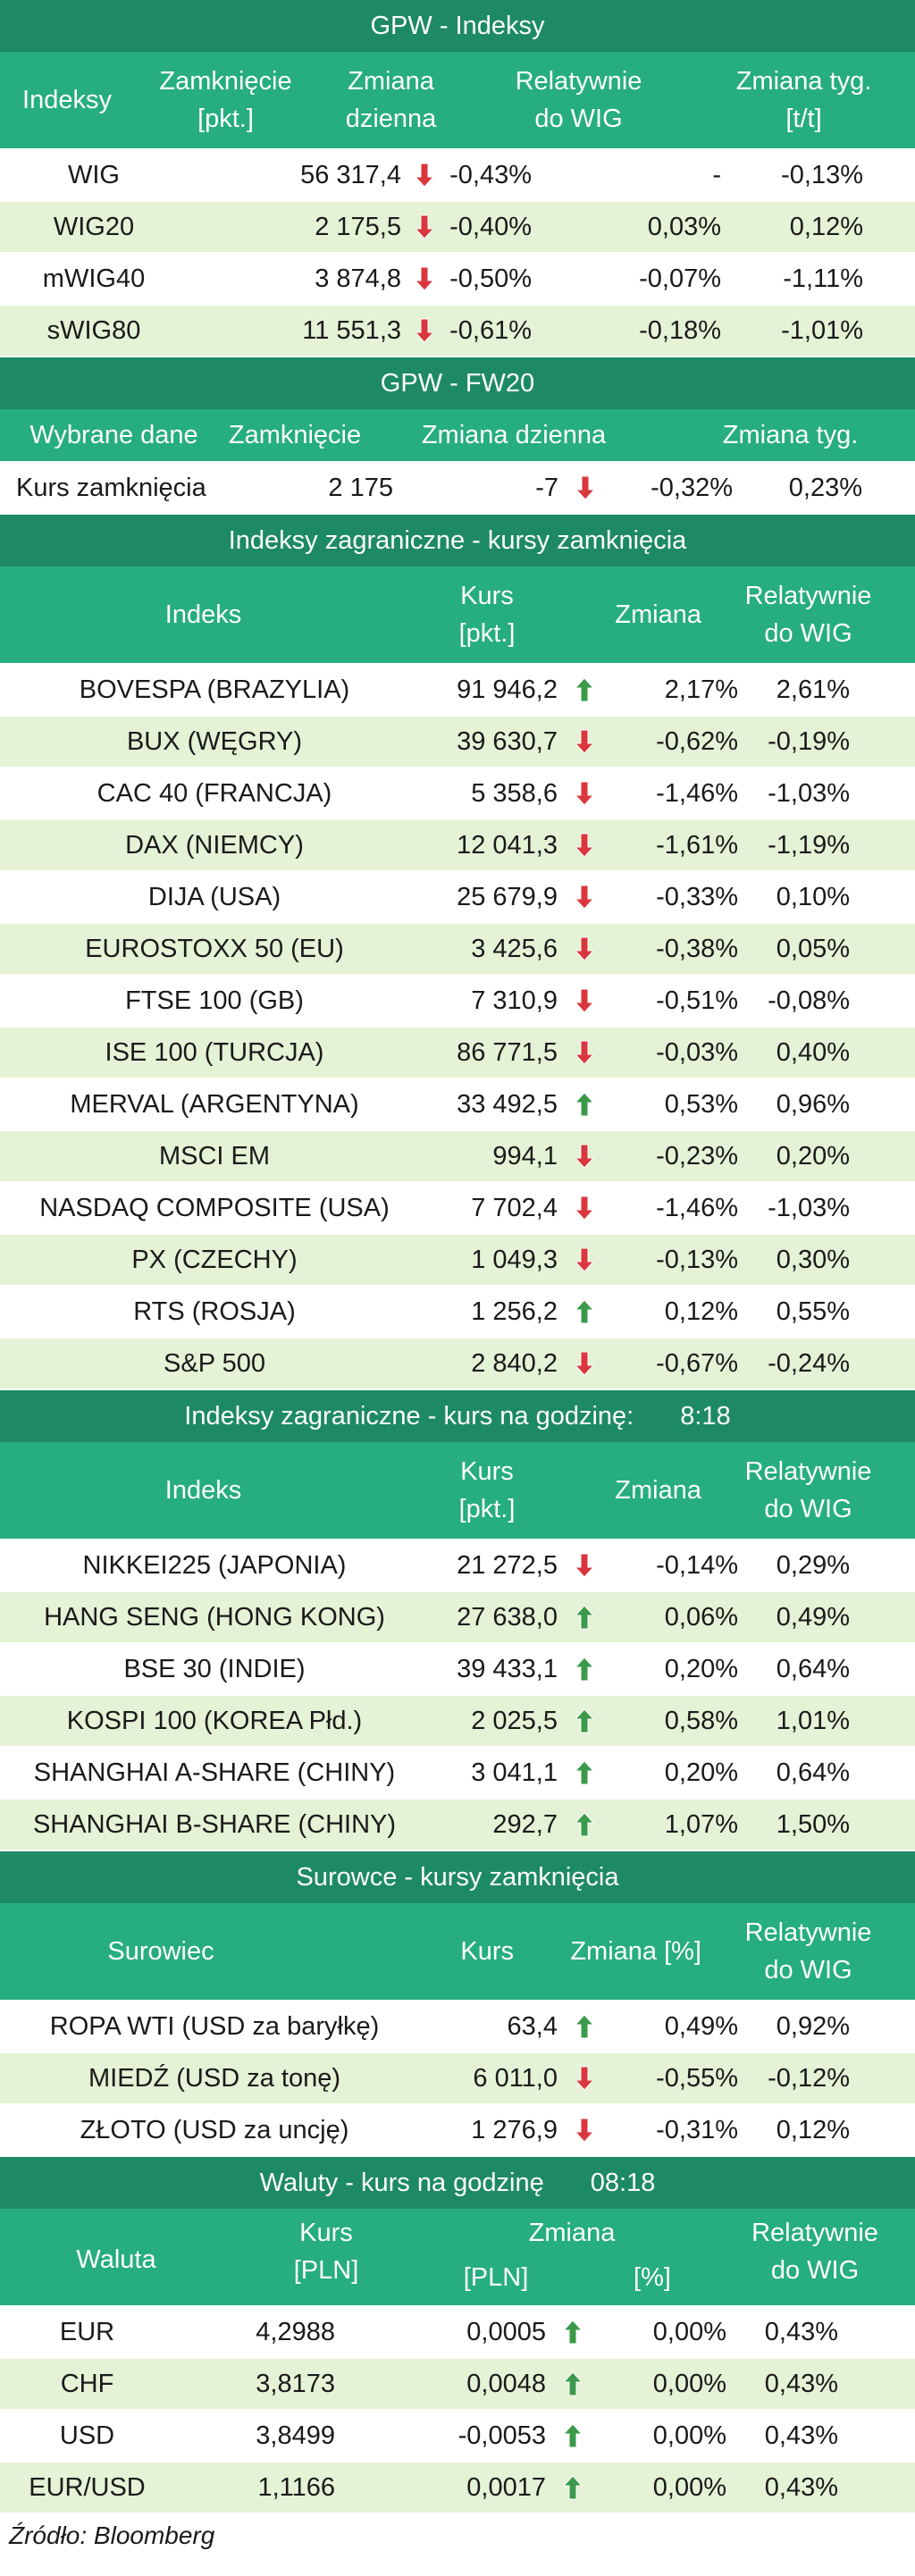 The height and width of the screenshot is (2576, 915). I want to click on weekly-change: -1,11%, so click(823, 278).